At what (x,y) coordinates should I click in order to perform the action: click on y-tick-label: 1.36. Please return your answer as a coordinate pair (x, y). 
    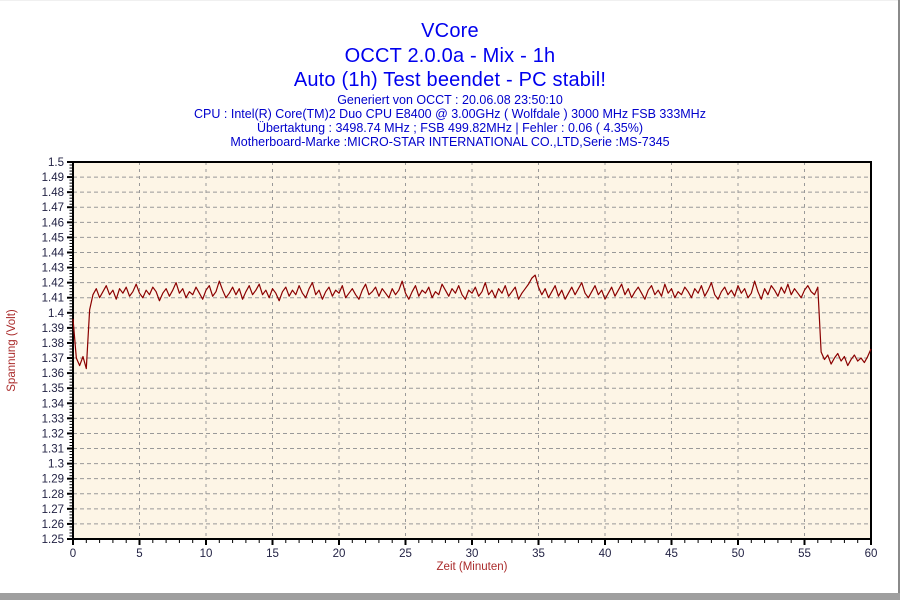
    Looking at the image, I should click on (53, 374).